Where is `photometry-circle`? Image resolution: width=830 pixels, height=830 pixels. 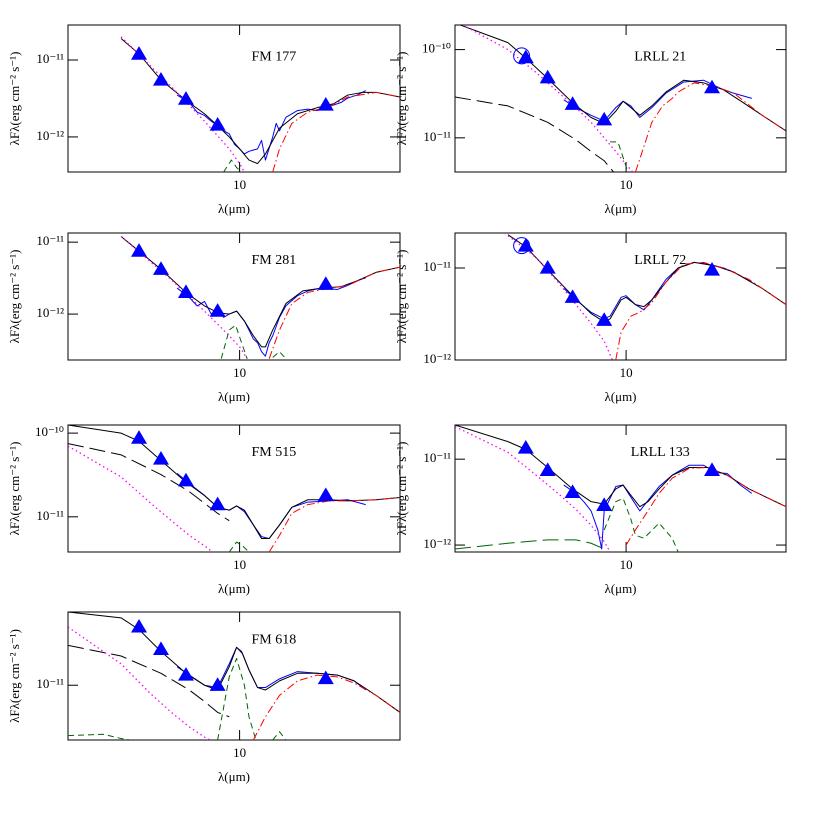
photometry-circle is located at coordinates (522, 56).